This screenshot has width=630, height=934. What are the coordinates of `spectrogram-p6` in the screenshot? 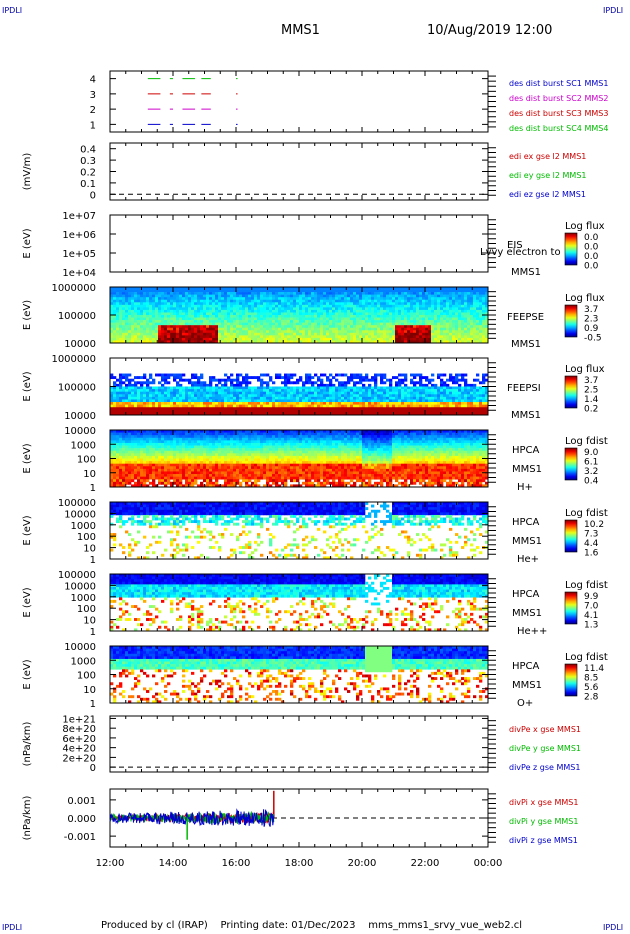 It's located at (299, 459).